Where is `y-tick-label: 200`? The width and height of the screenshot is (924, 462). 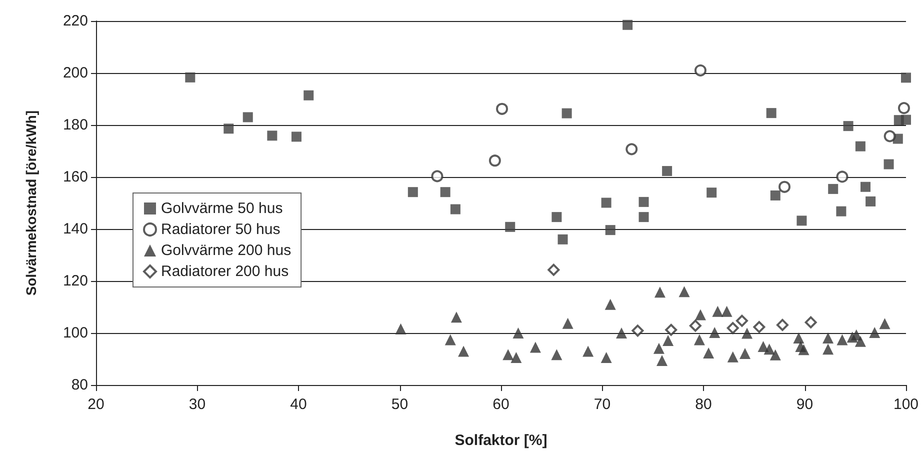
y-tick-label: 200 is located at coordinates (75, 73).